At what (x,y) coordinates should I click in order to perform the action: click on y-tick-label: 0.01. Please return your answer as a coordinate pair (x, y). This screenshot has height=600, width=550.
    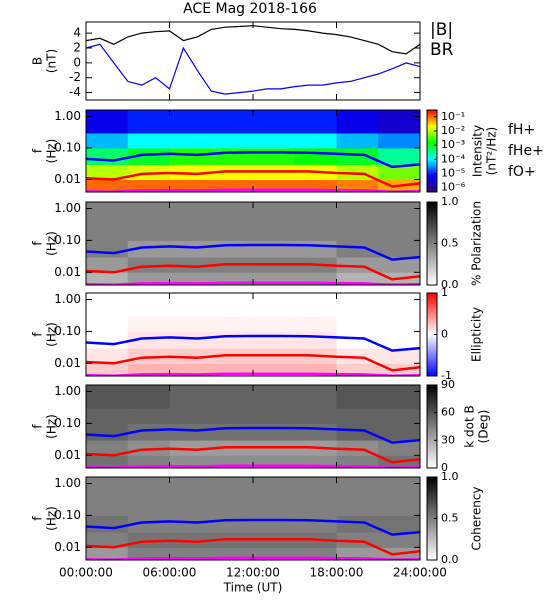
    Looking at the image, I should click on (67, 272).